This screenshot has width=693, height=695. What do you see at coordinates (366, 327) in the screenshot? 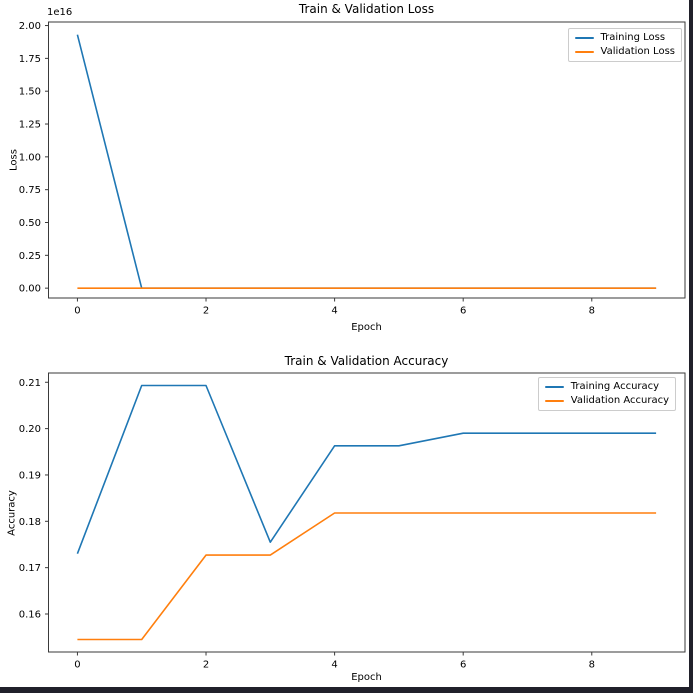
I see `loss-xaxis-label: Epoch` at bounding box center [366, 327].